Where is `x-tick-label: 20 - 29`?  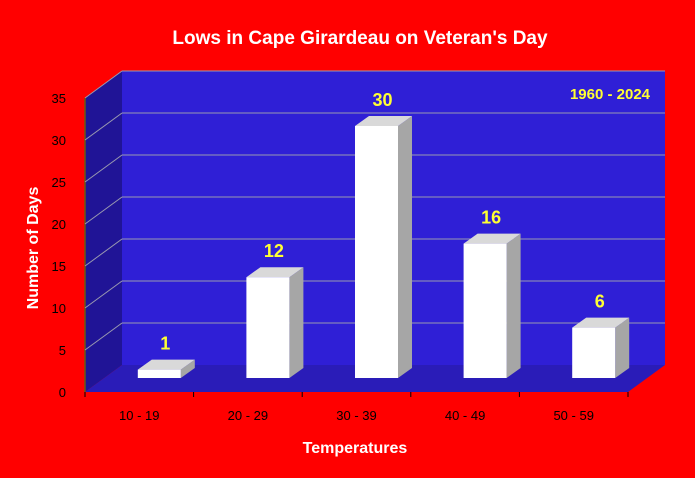 x-tick-label: 20 - 29 is located at coordinates (248, 415).